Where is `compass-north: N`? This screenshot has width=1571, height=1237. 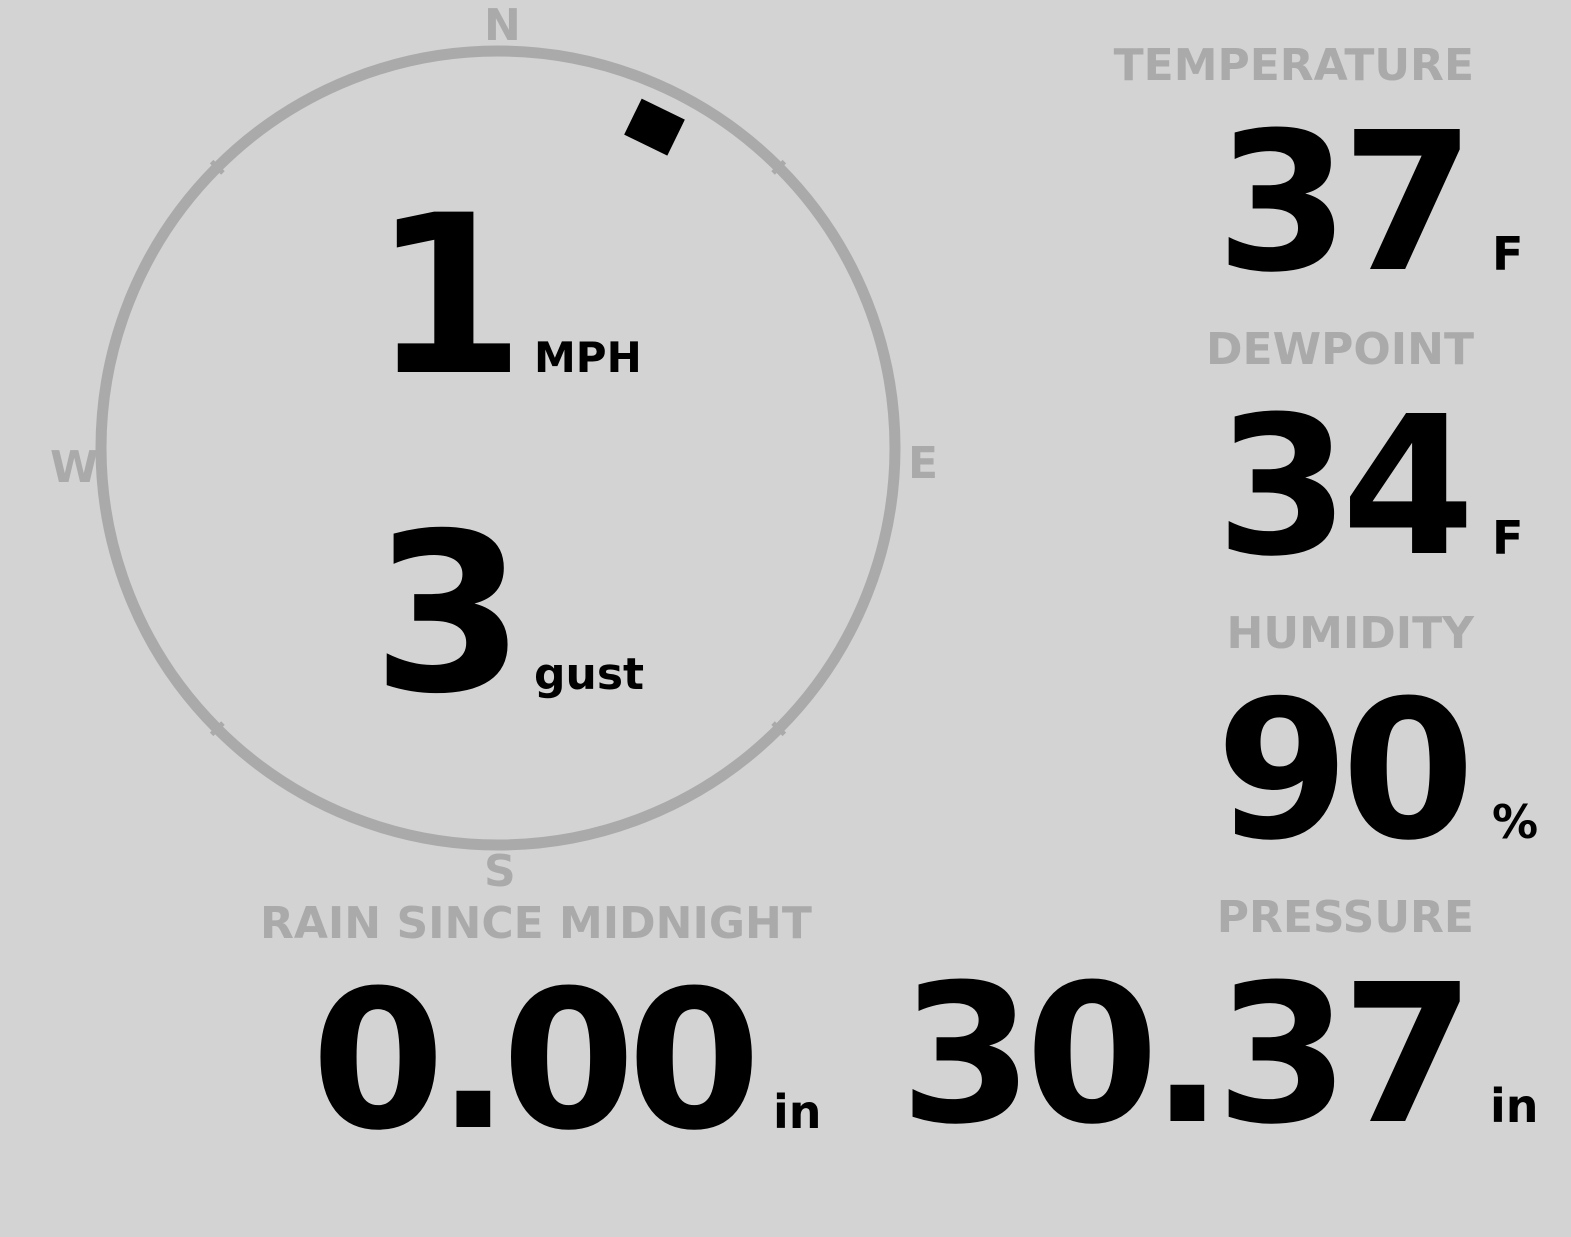
compass-north: N is located at coordinates (502, 25).